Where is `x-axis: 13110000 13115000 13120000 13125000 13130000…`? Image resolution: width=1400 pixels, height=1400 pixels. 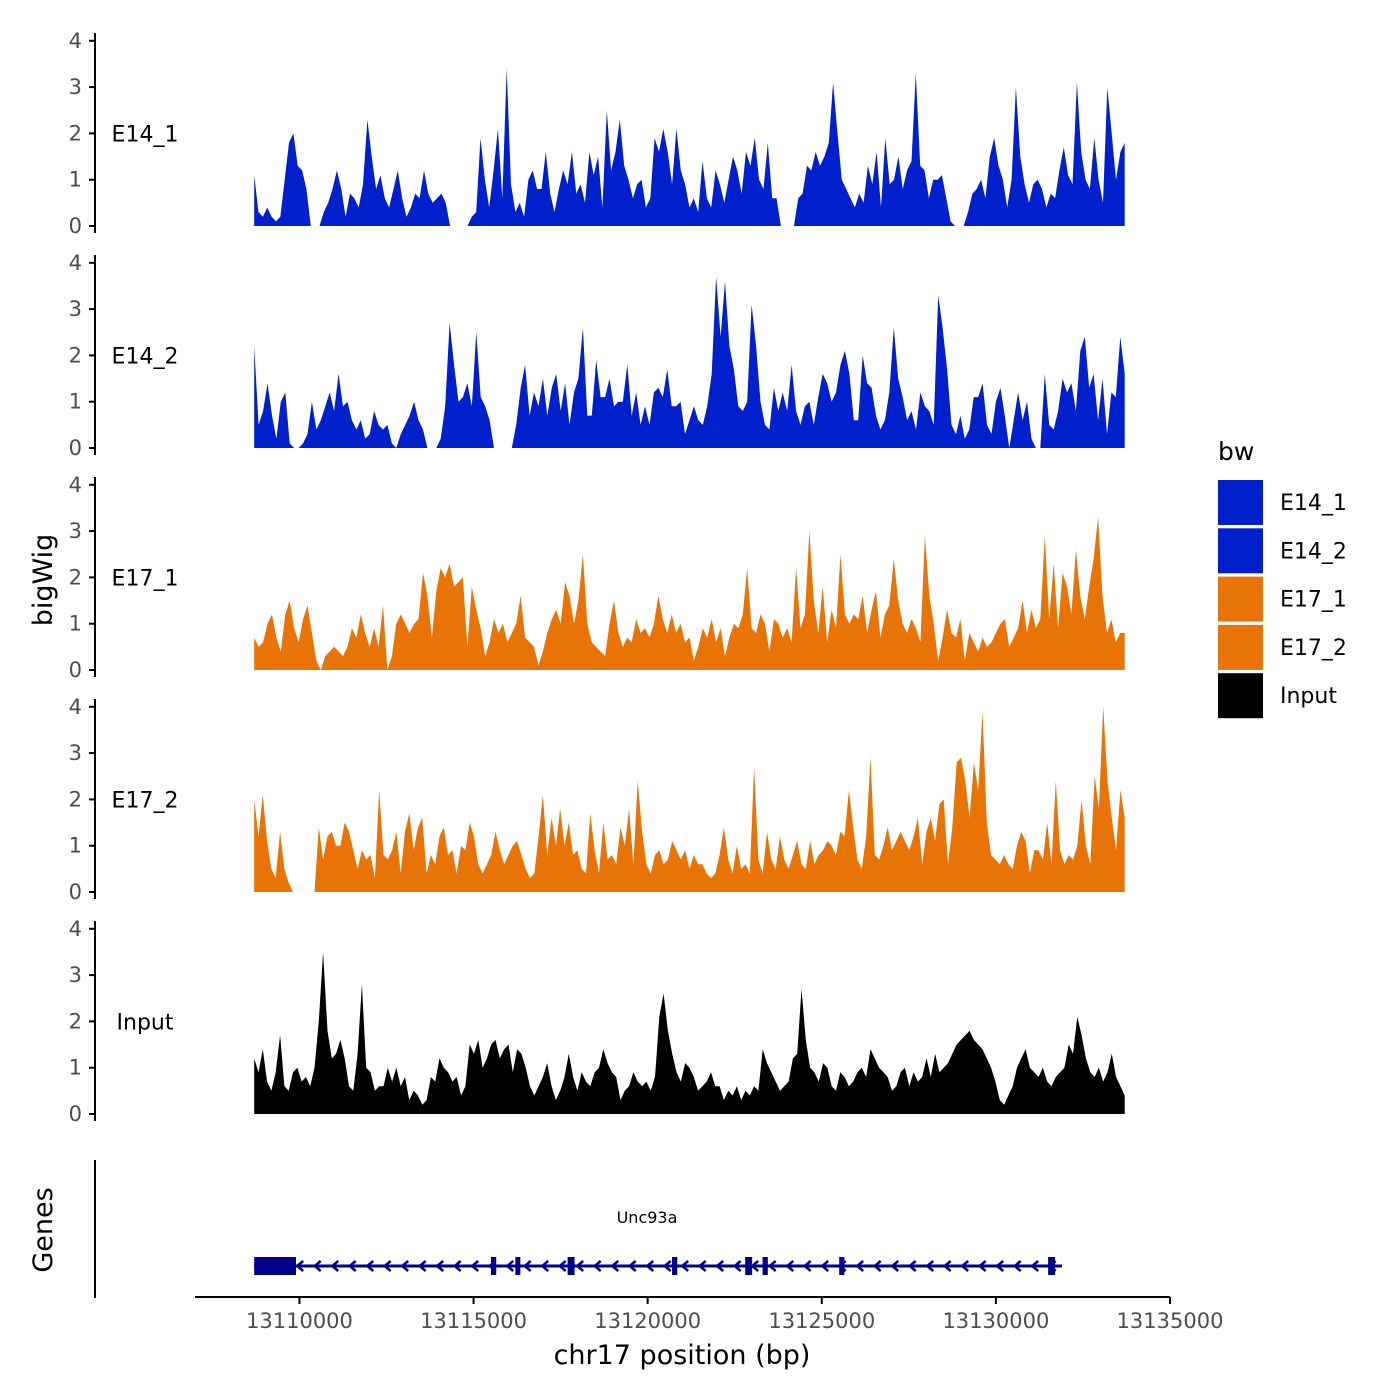 x-axis: 13110000 13115000 13120000 13125000 13130000… is located at coordinates (709, 1314).